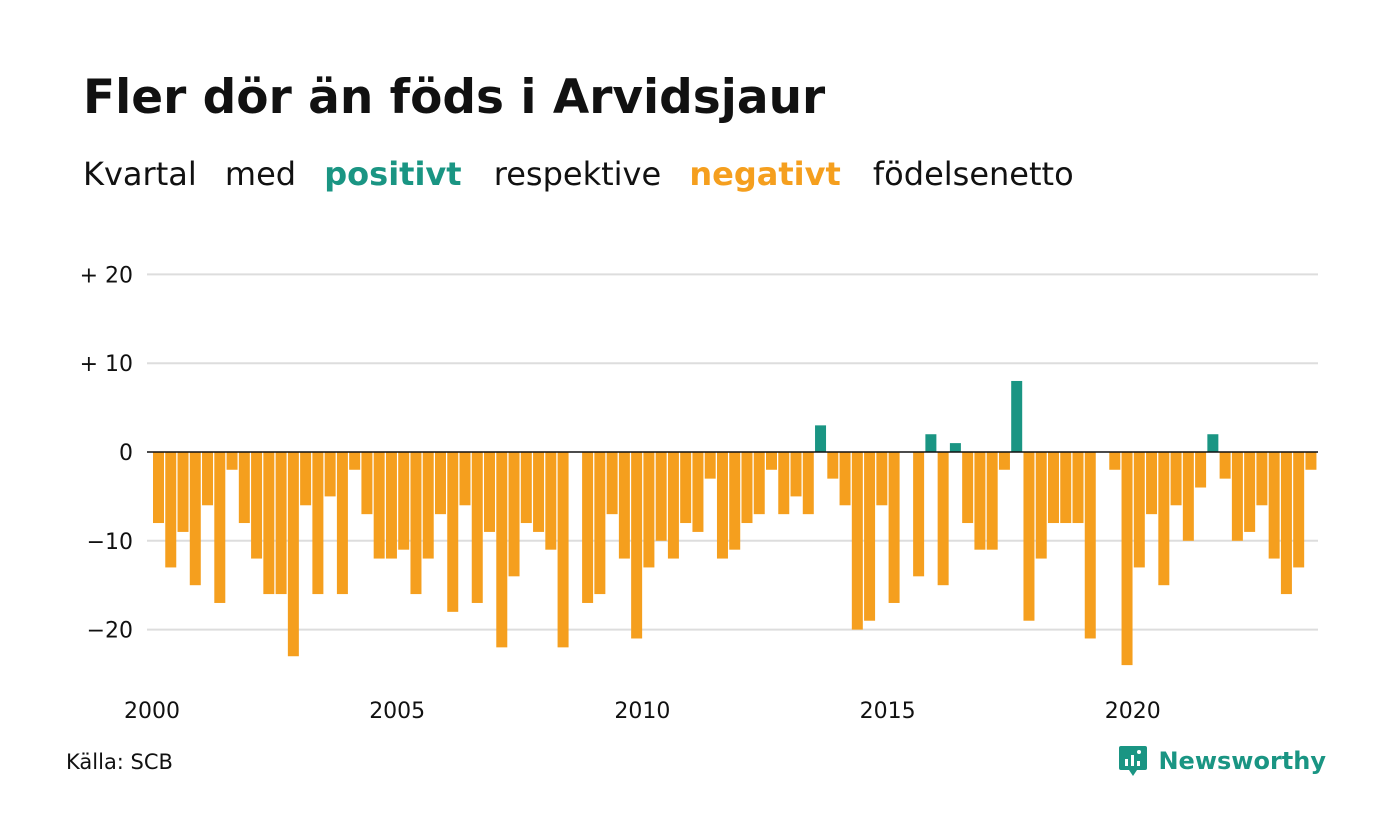  I want to click on subtitle-positive-word: positivt, so click(393, 174).